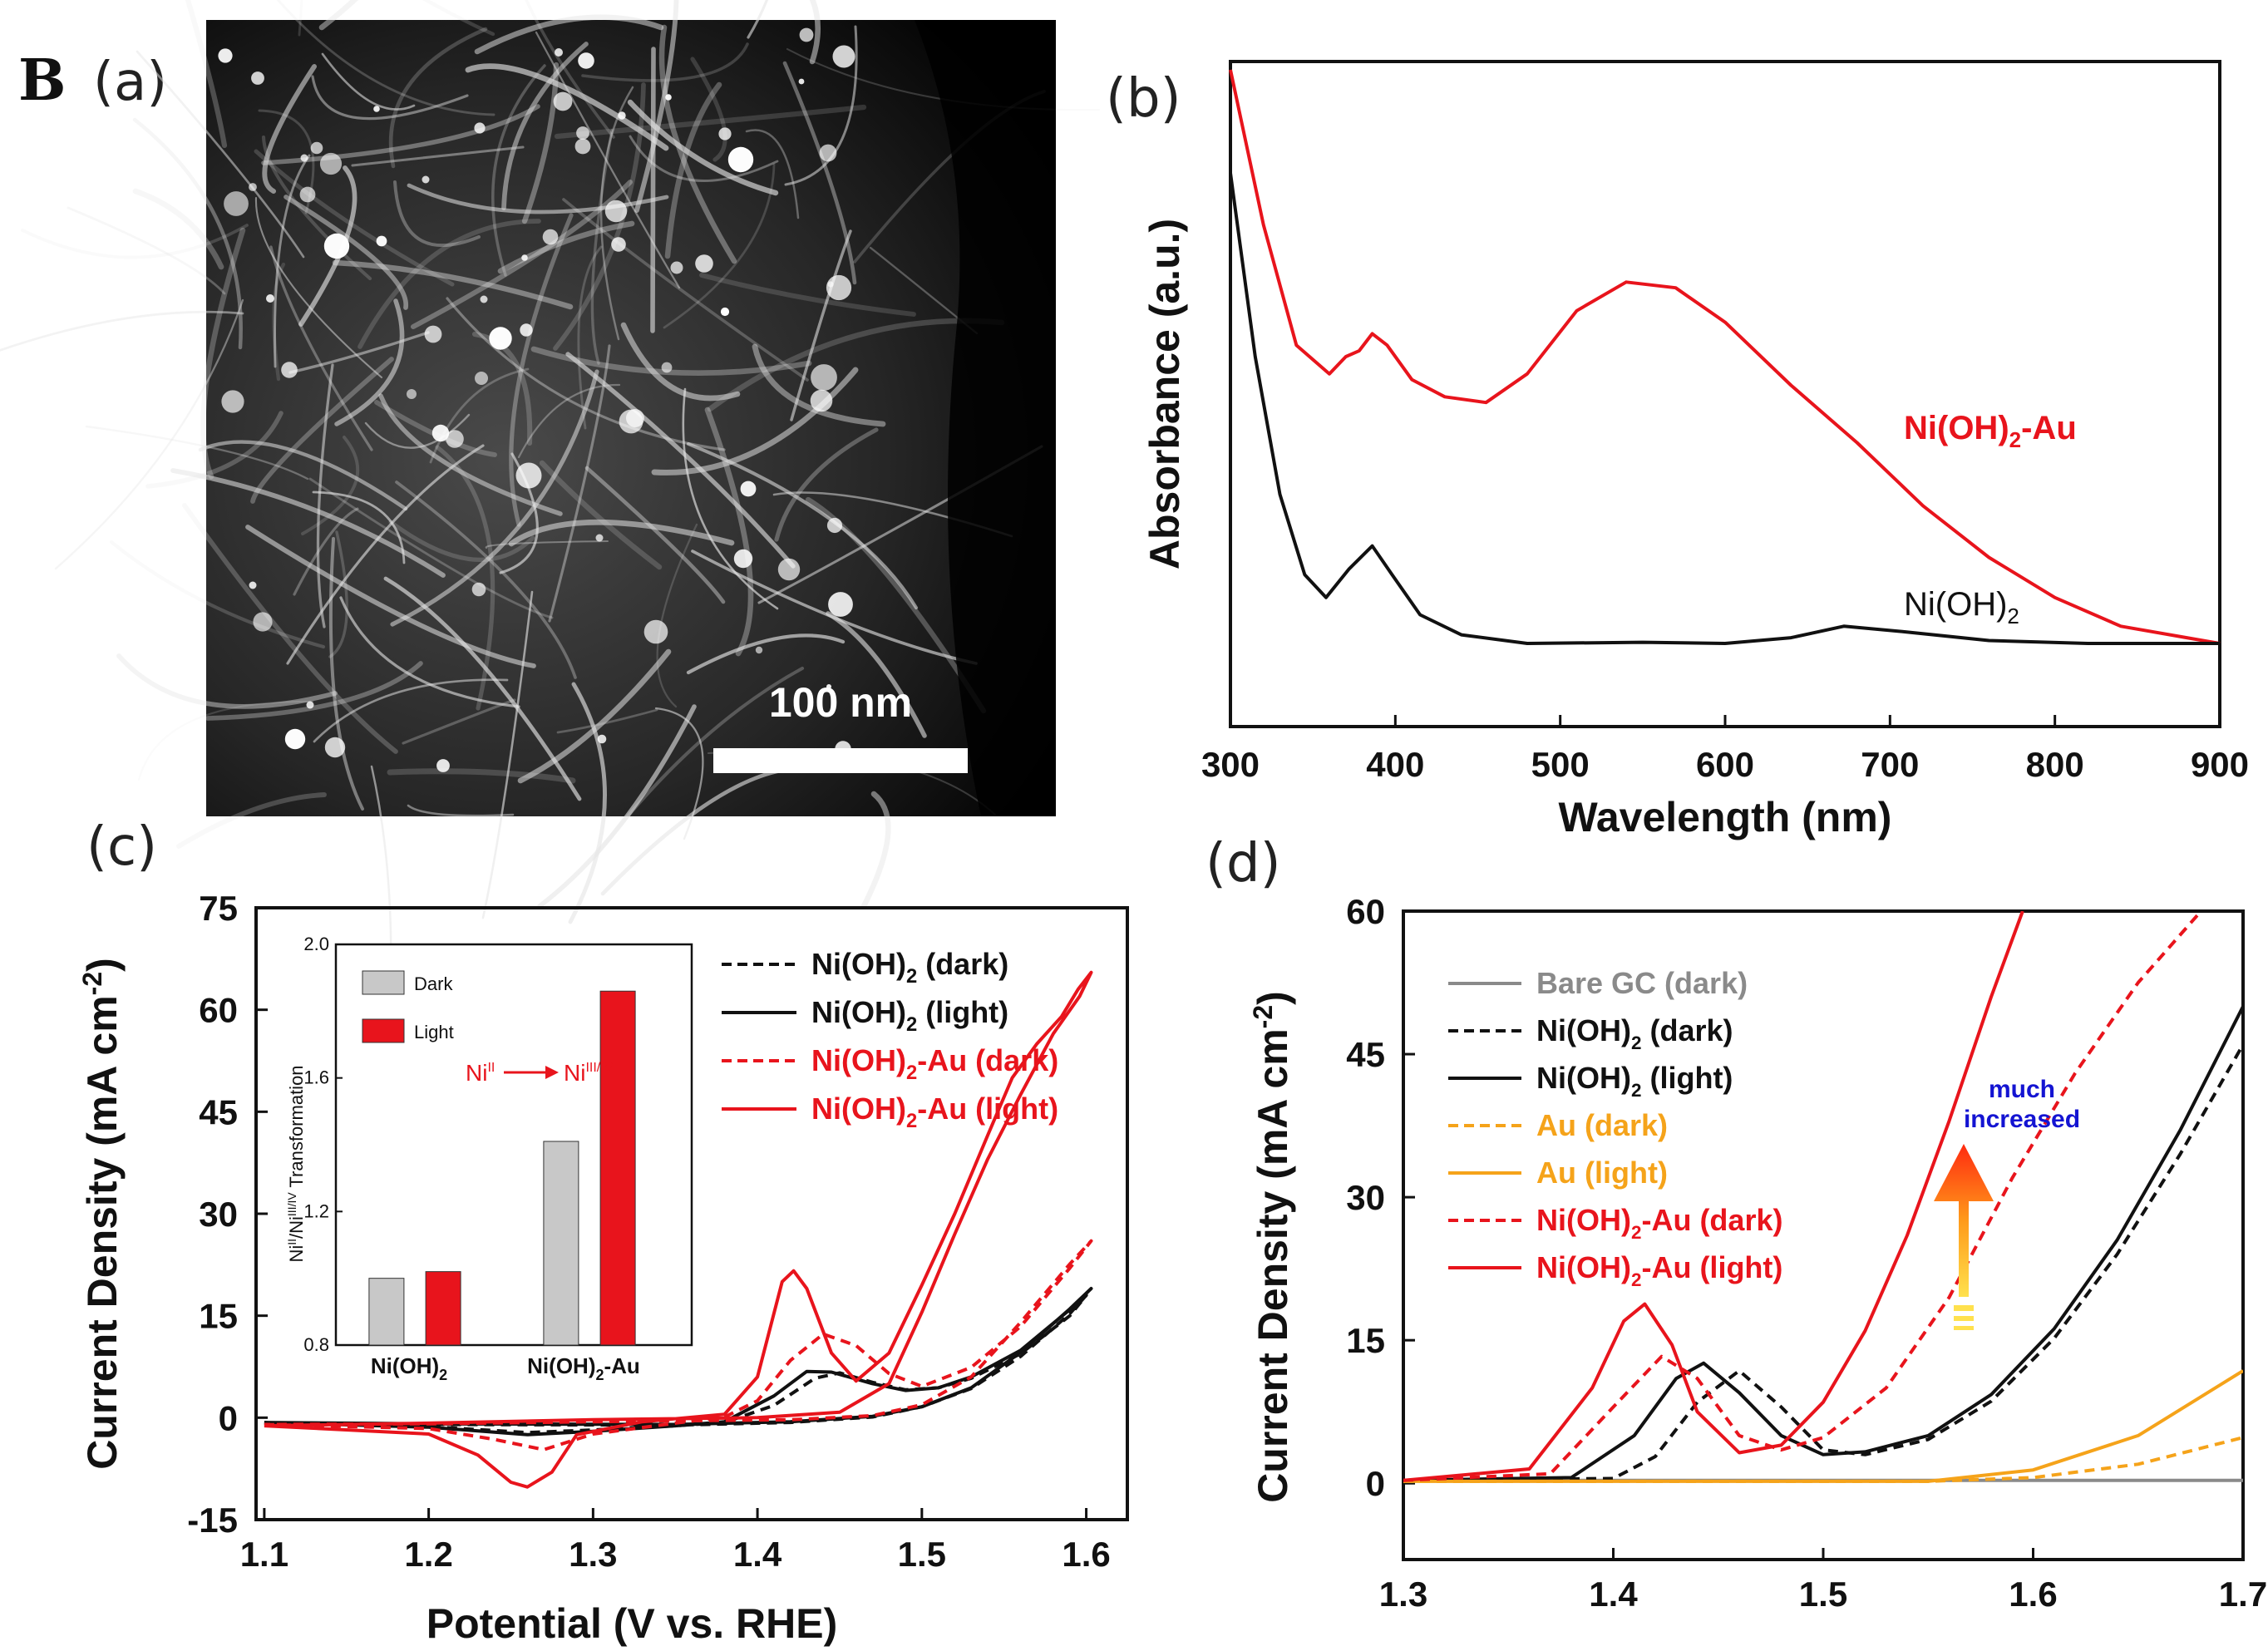 The width and height of the screenshot is (2268, 1651). I want to click on inset-category-sub-1: 2, so click(599, 1375).